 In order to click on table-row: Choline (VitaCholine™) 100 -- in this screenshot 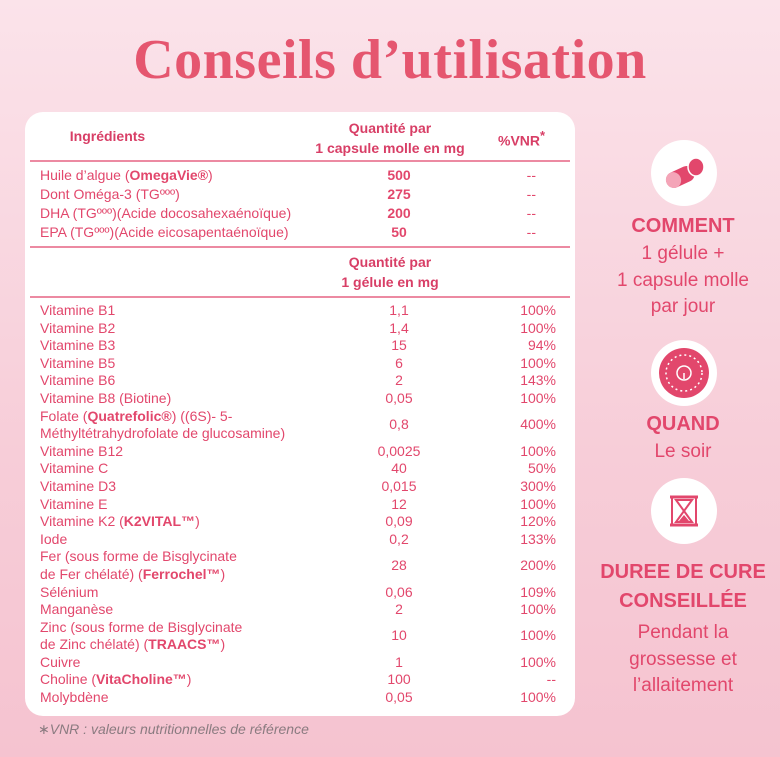, I will do `click(300, 680)`.